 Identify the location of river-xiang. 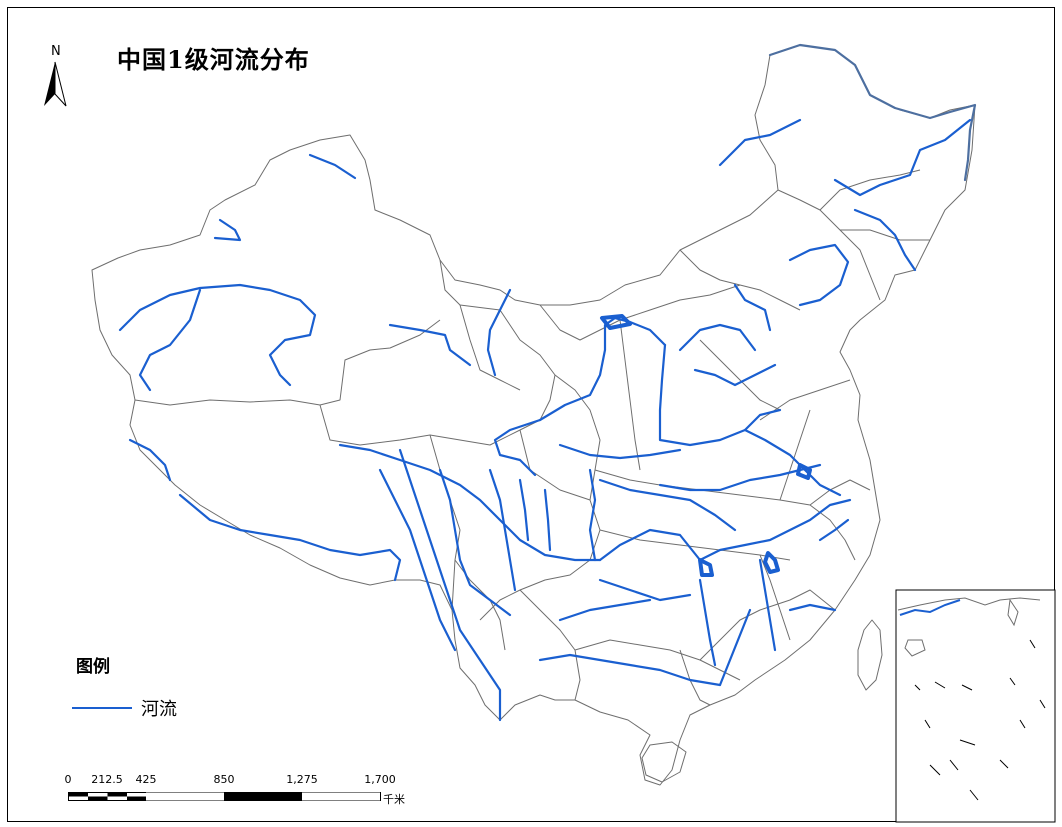
(707, 622).